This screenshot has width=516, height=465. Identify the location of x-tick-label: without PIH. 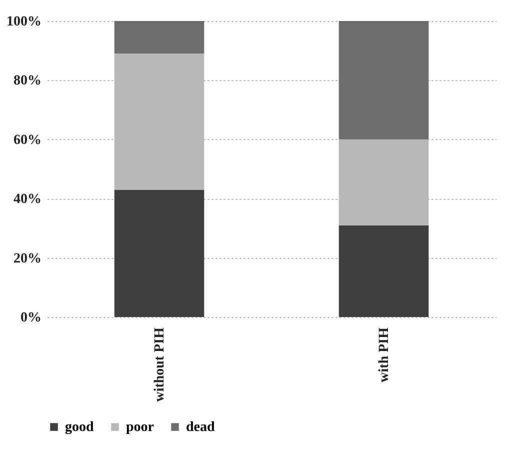
(160, 364).